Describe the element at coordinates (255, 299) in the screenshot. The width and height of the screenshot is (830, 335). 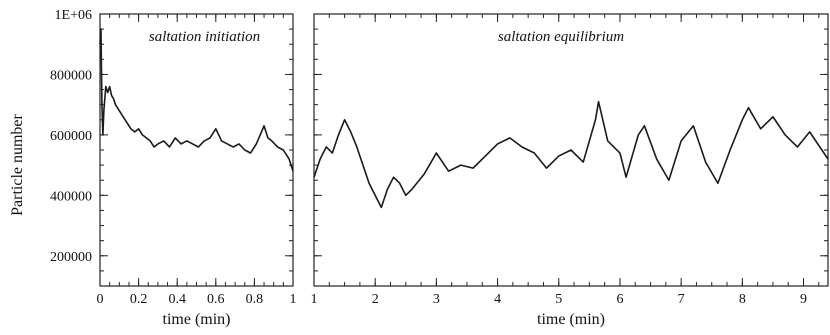
I see `x-tick-label: 0.8` at that location.